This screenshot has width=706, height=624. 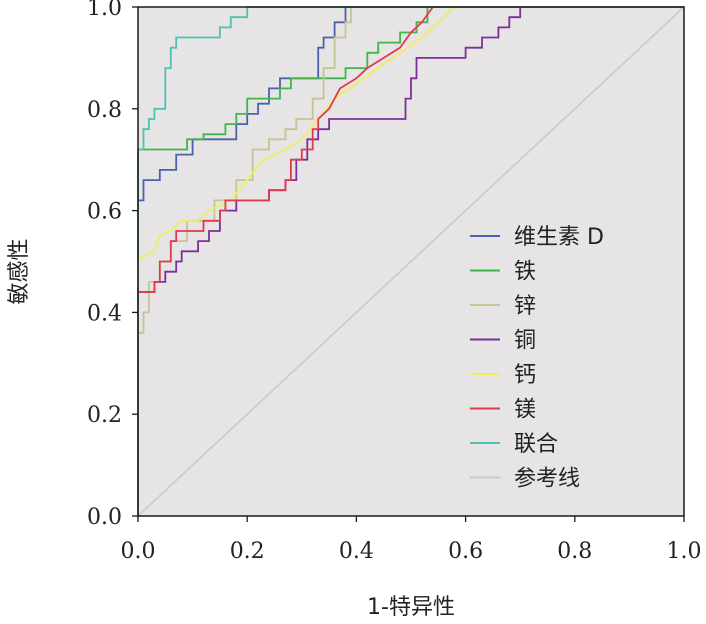 What do you see at coordinates (536, 444) in the screenshot?
I see `legend-label: 联合` at bounding box center [536, 444].